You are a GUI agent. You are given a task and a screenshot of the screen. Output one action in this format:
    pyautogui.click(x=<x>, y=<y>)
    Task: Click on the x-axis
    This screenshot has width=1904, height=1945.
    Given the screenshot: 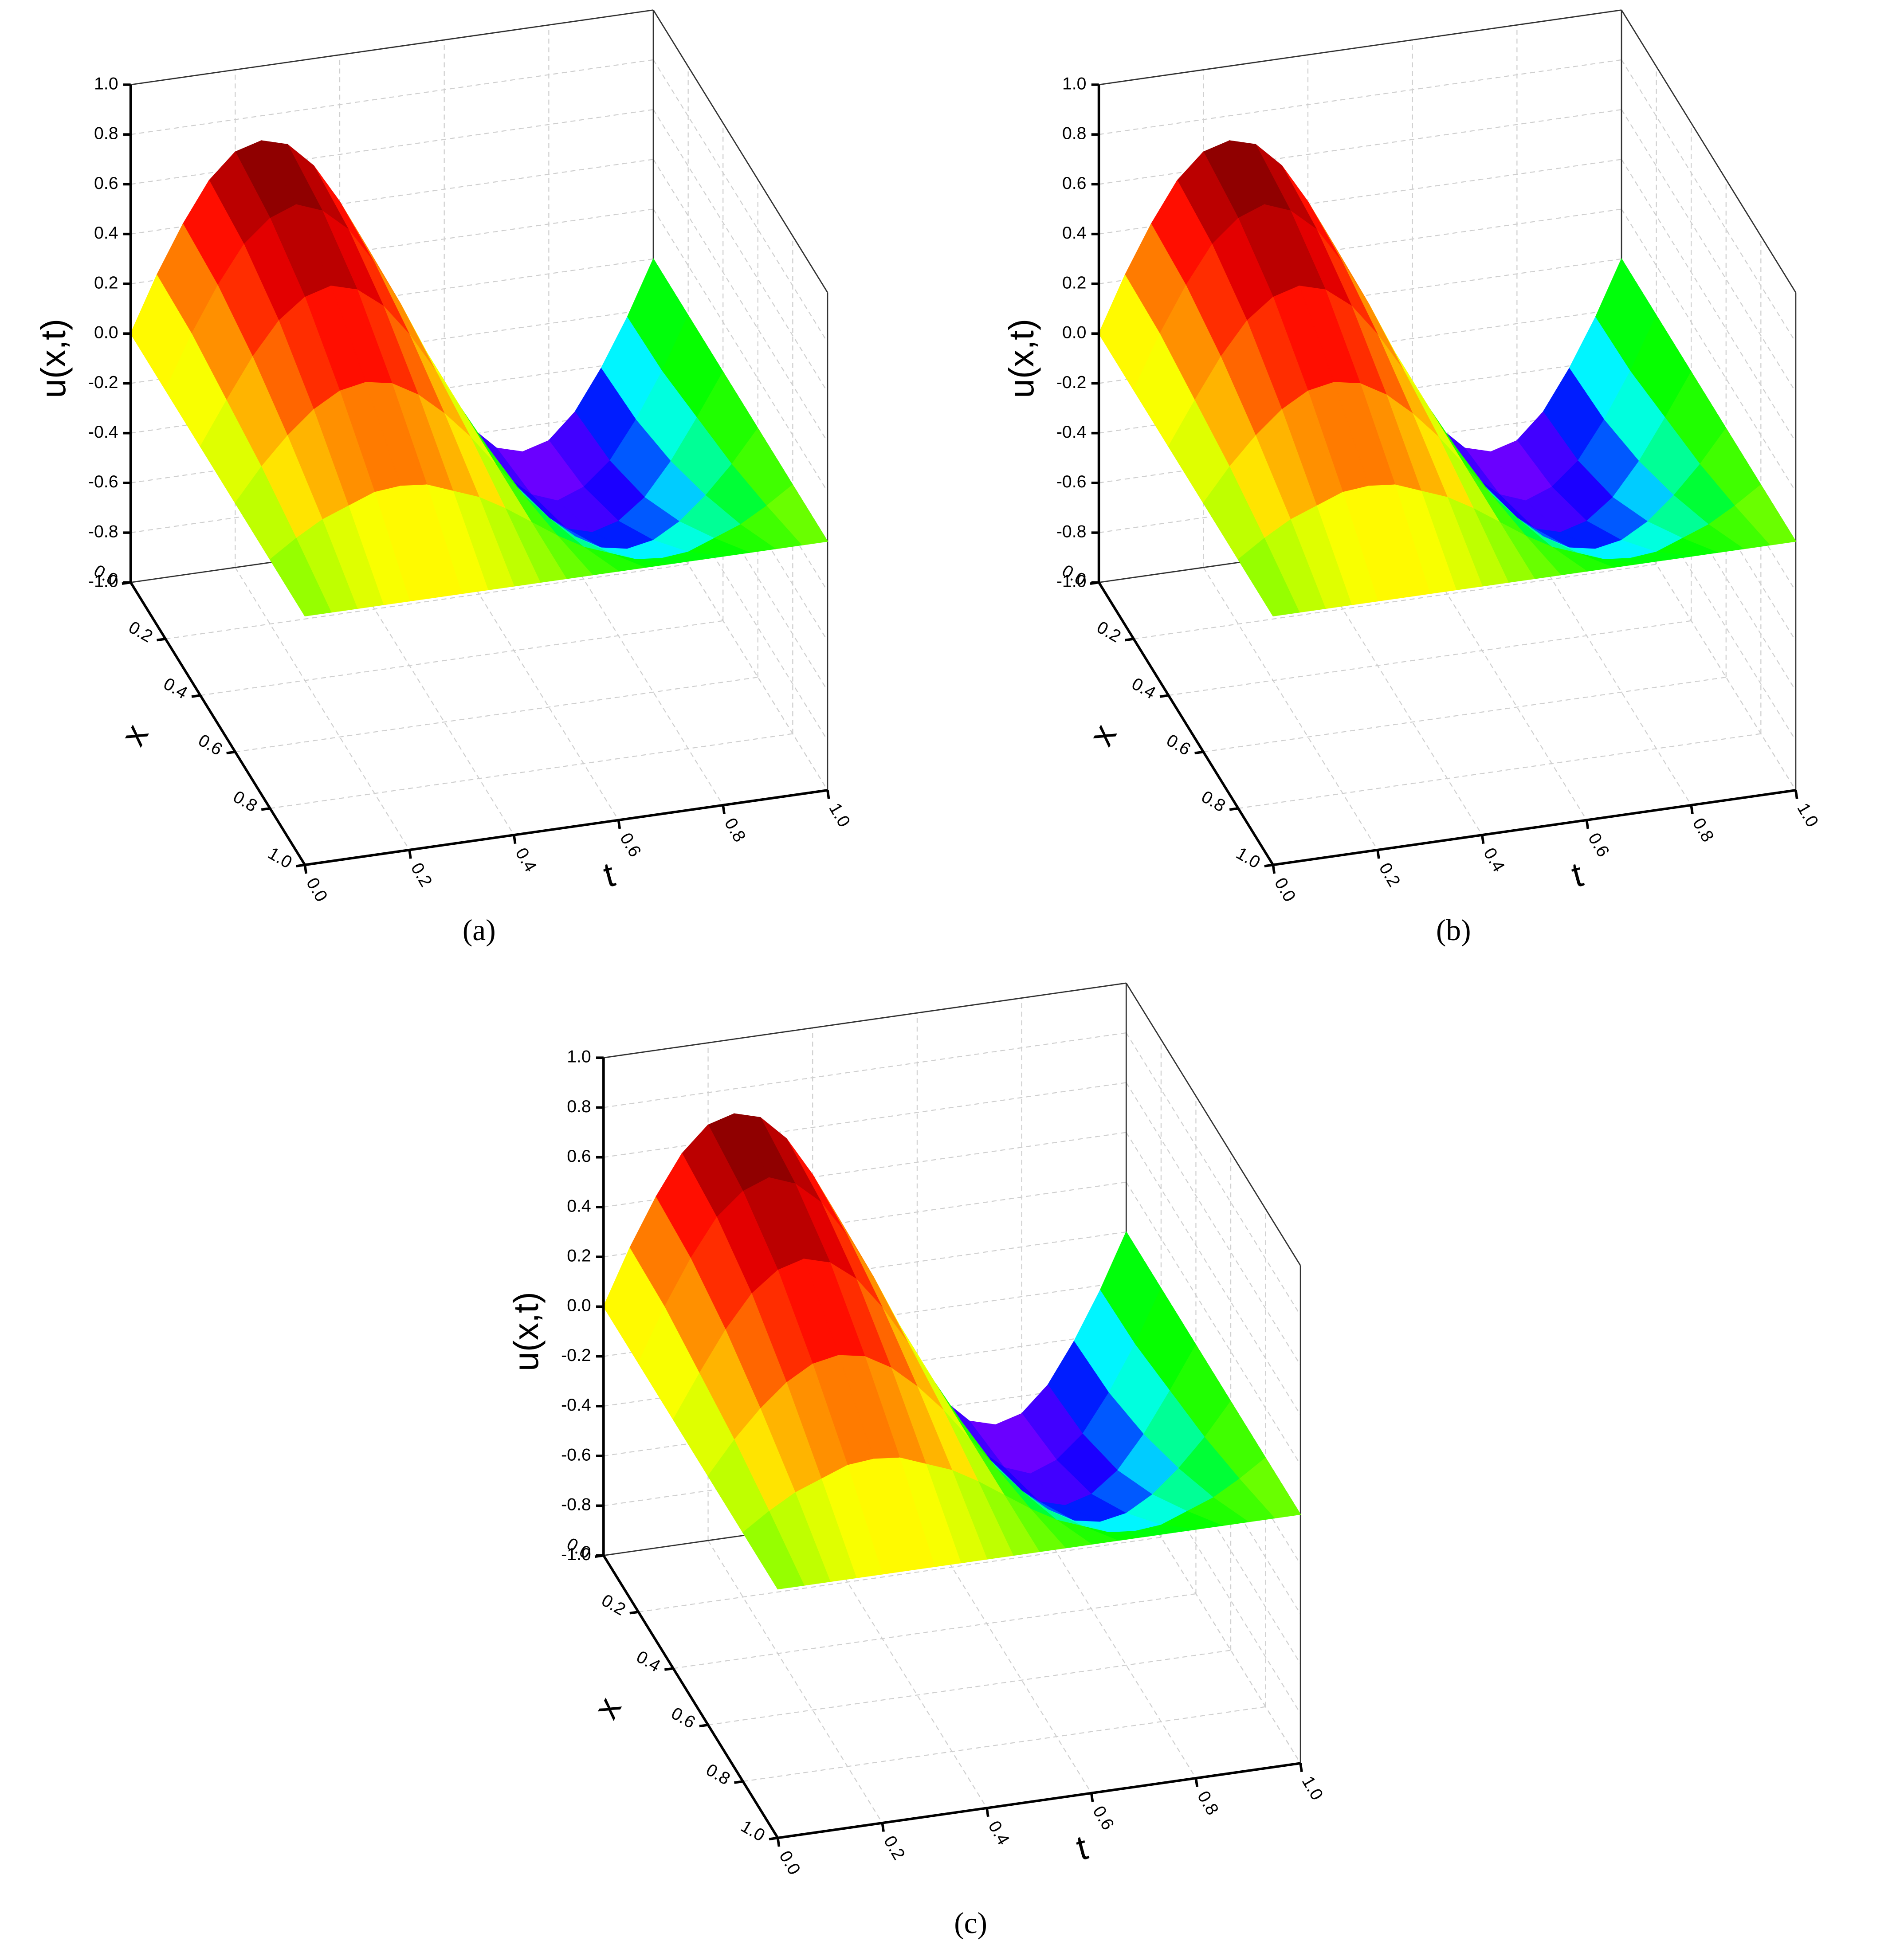 What is the action you would take?
    pyautogui.click(x=690, y=1697)
    